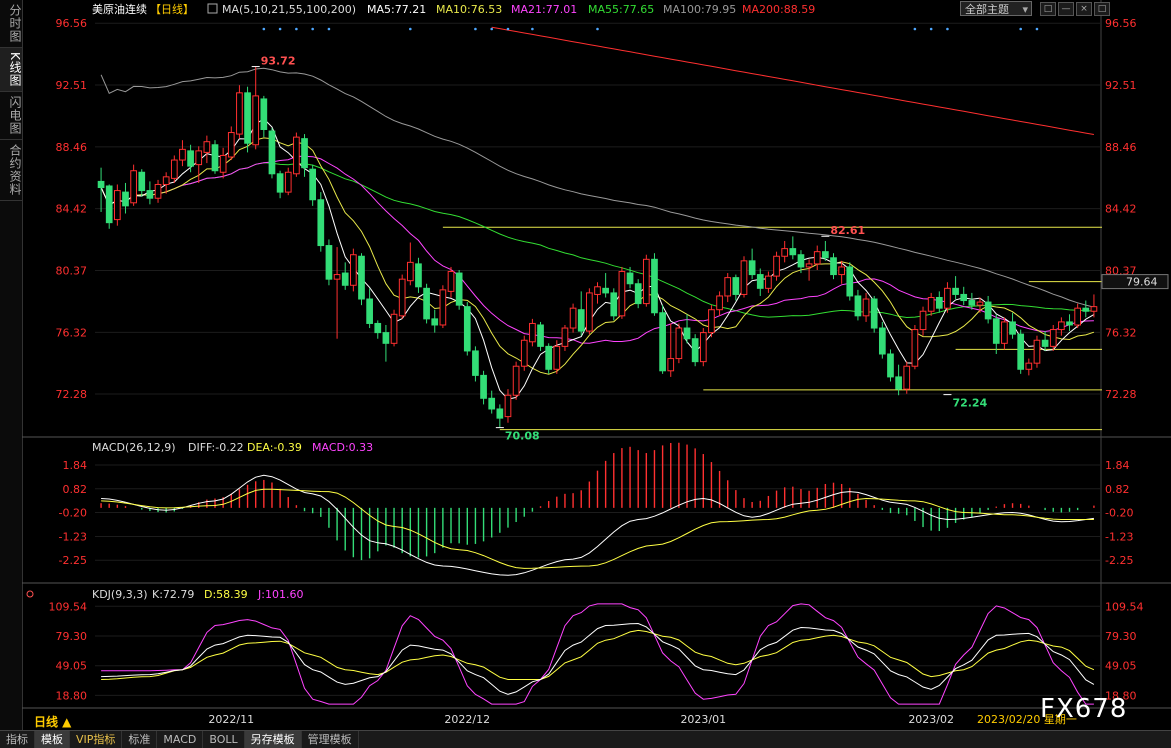 This screenshot has width=1171, height=748. What do you see at coordinates (11, 170) in the screenshot?
I see `sidebar-tab-3: 合约资料` at bounding box center [11, 170].